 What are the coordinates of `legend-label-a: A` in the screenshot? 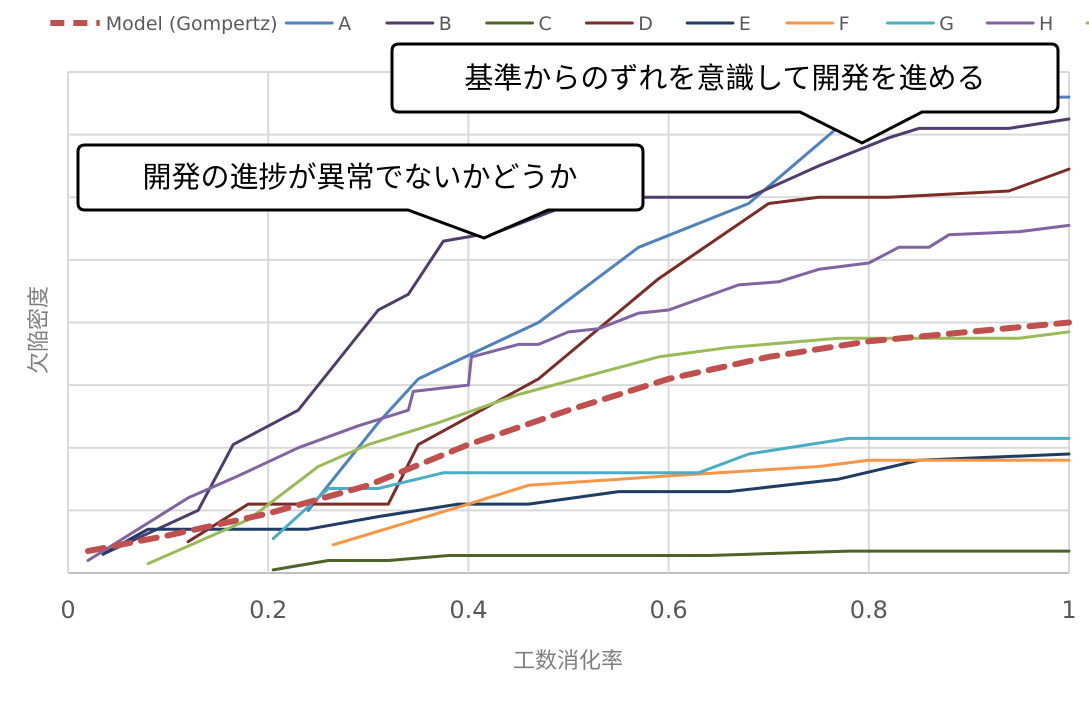 It's located at (344, 24).